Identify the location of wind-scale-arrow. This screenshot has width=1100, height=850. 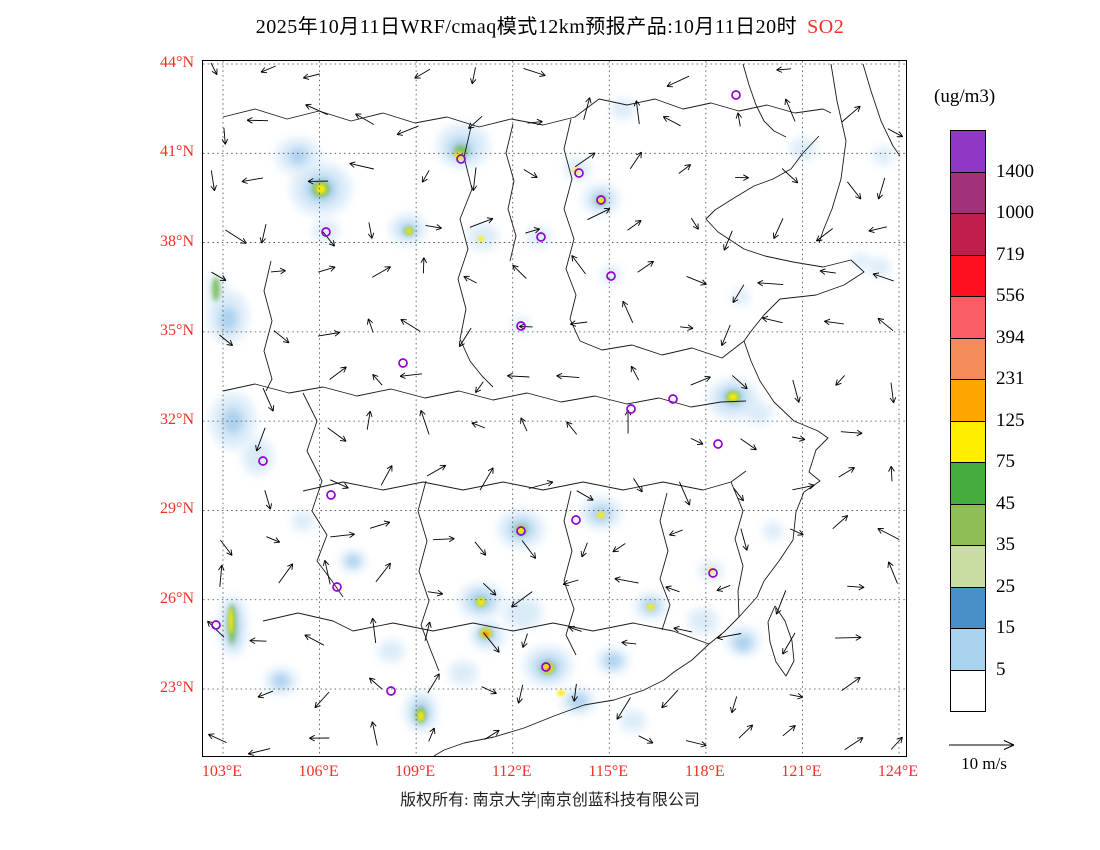
(986, 747).